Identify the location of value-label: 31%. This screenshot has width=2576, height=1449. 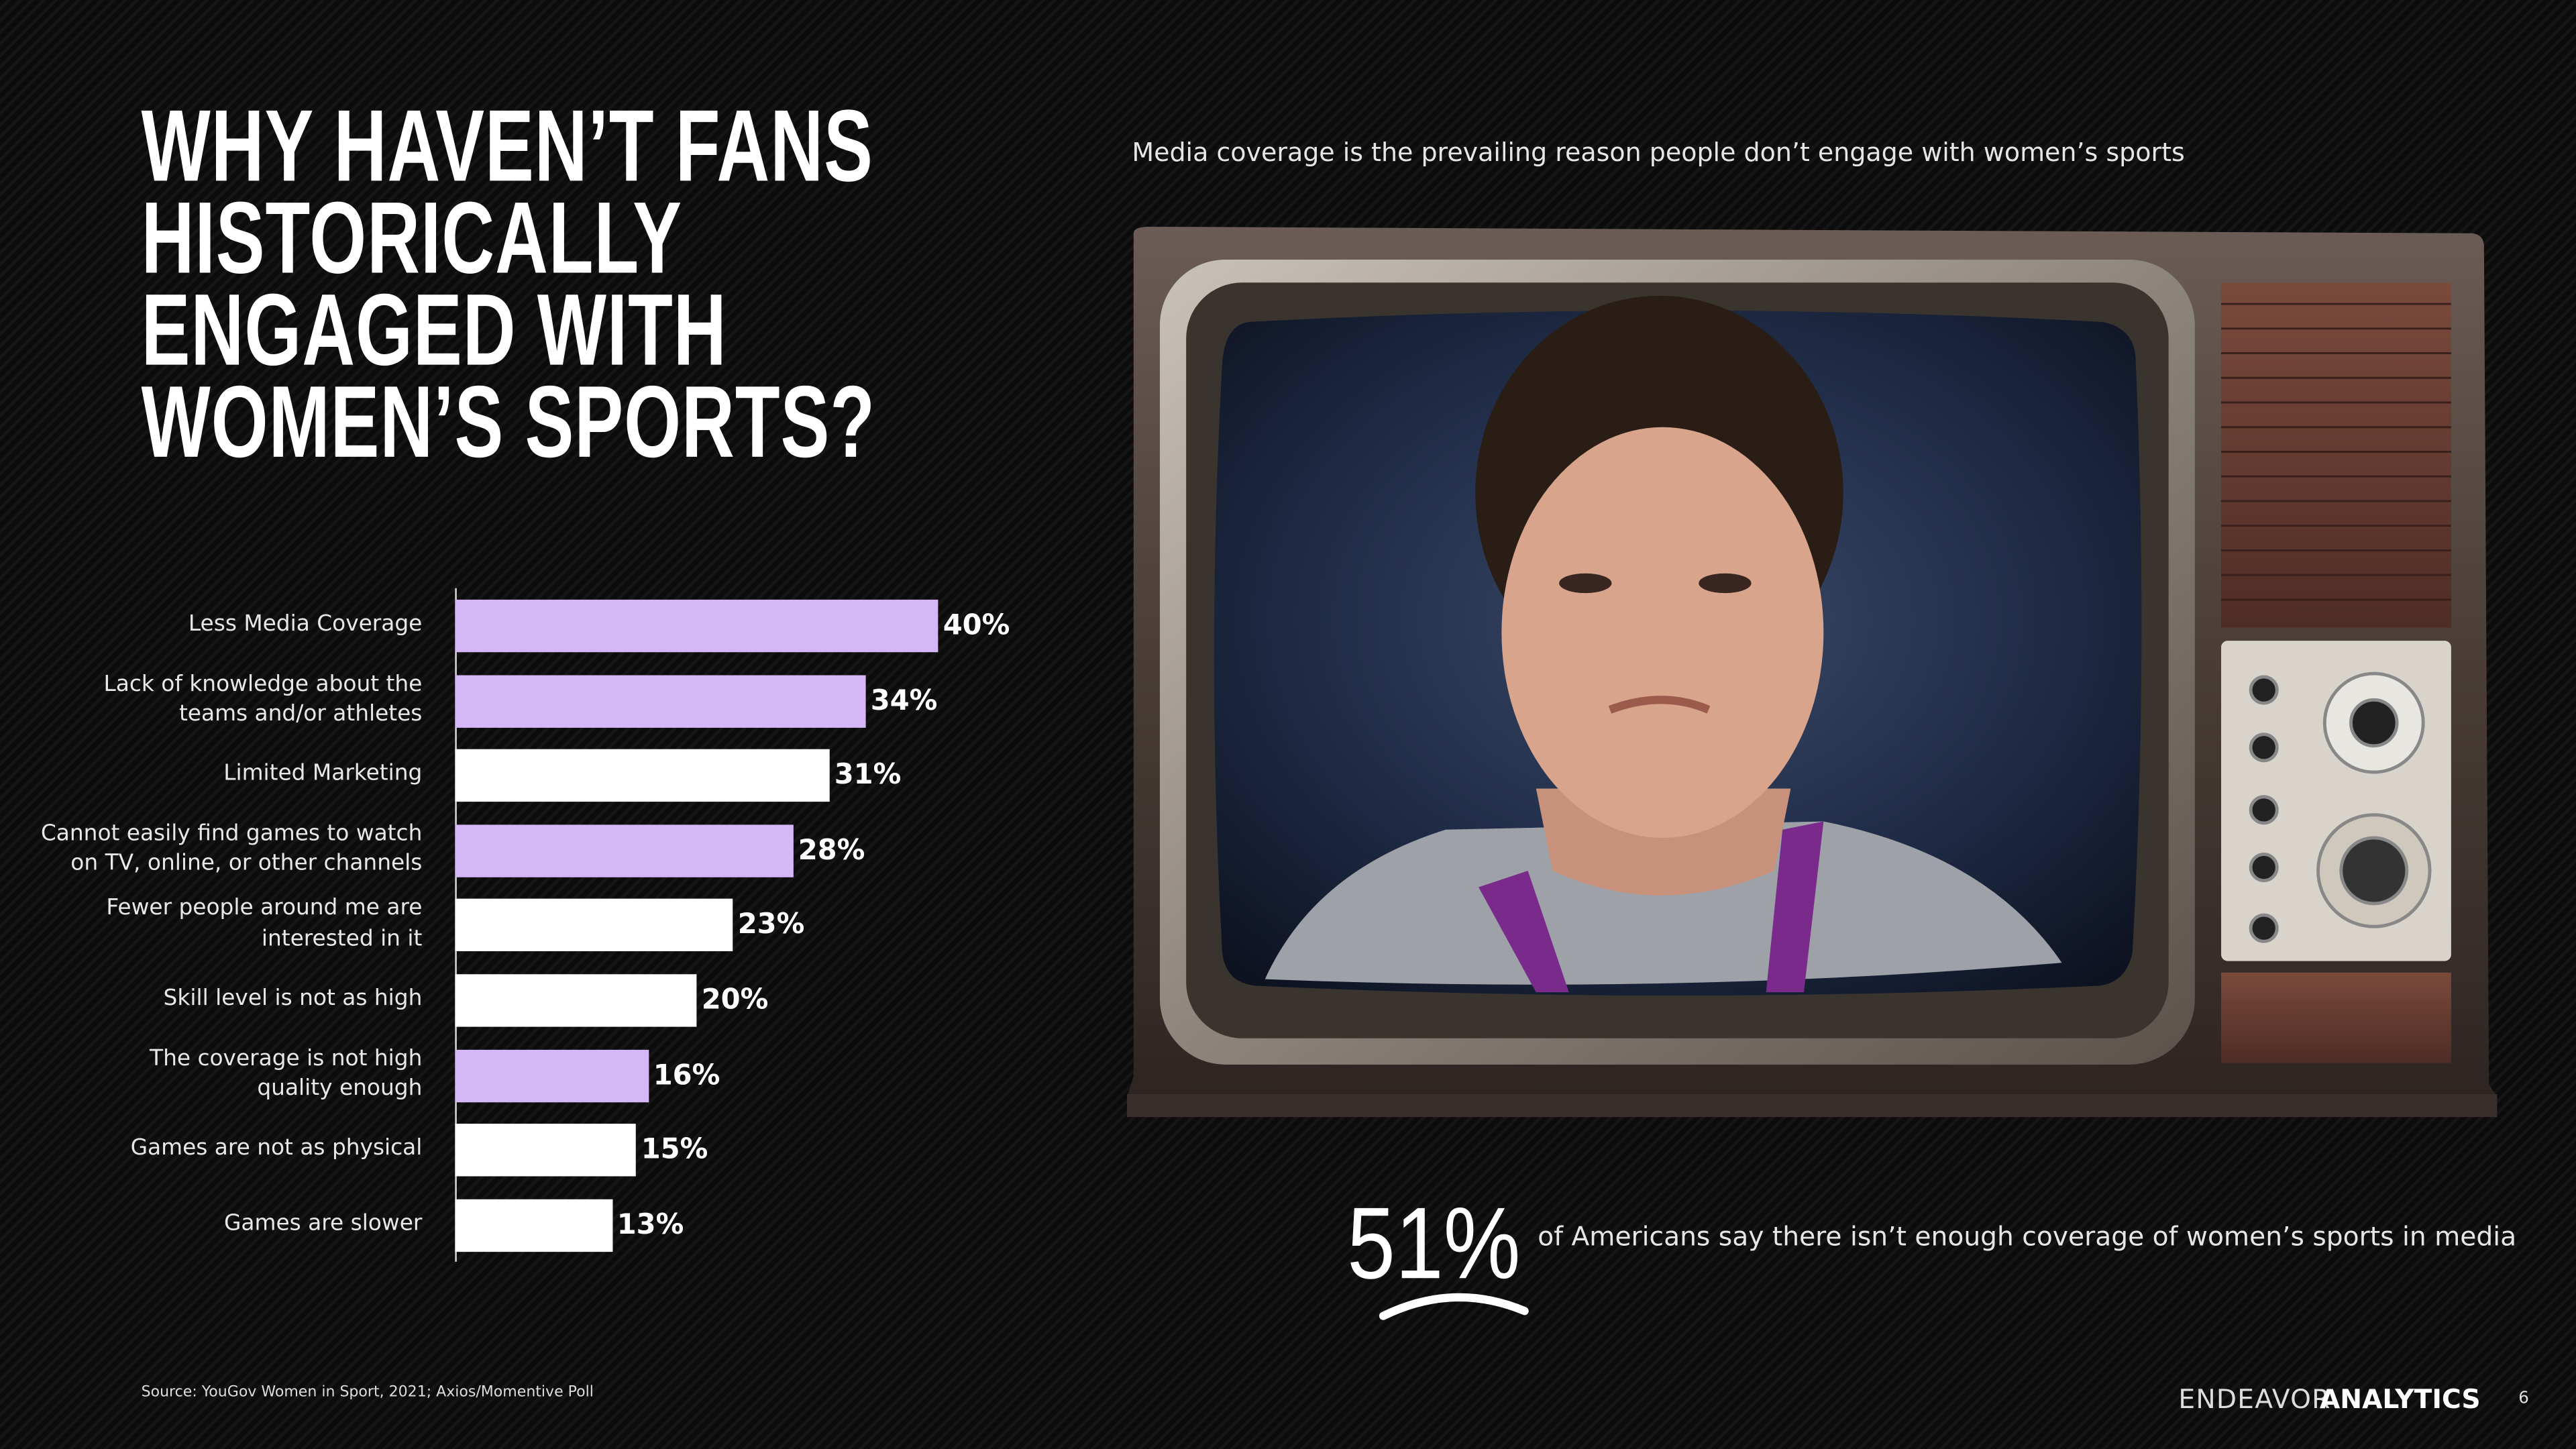
(868, 775).